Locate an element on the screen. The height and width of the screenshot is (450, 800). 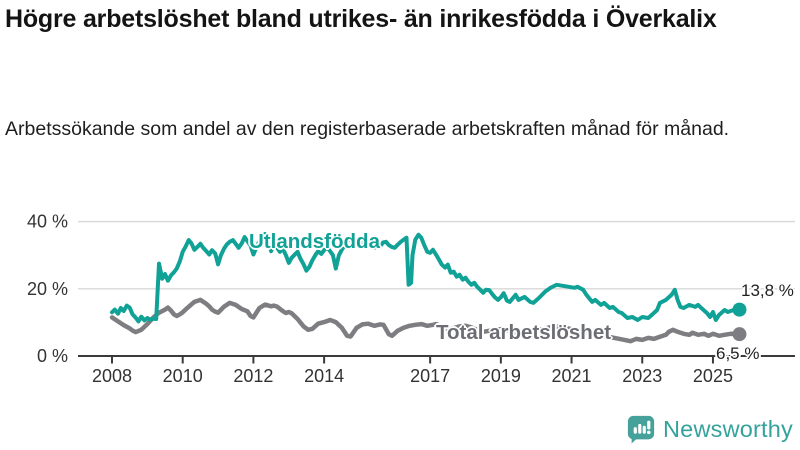
x-tick-label-2021: 2021 is located at coordinates (572, 376).